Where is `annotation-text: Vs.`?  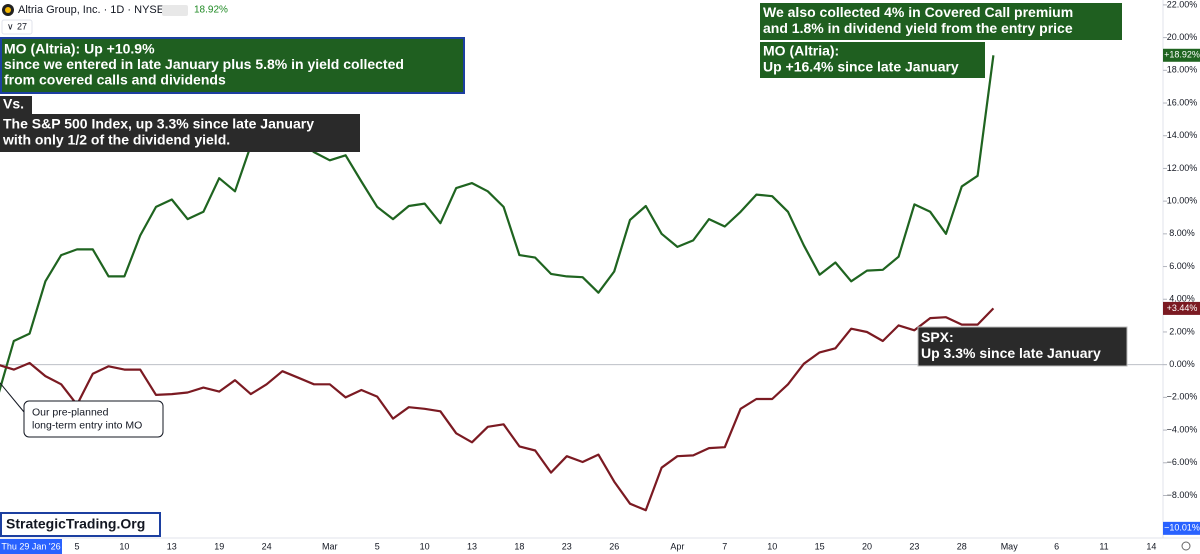 annotation-text: Vs. is located at coordinates (13, 104).